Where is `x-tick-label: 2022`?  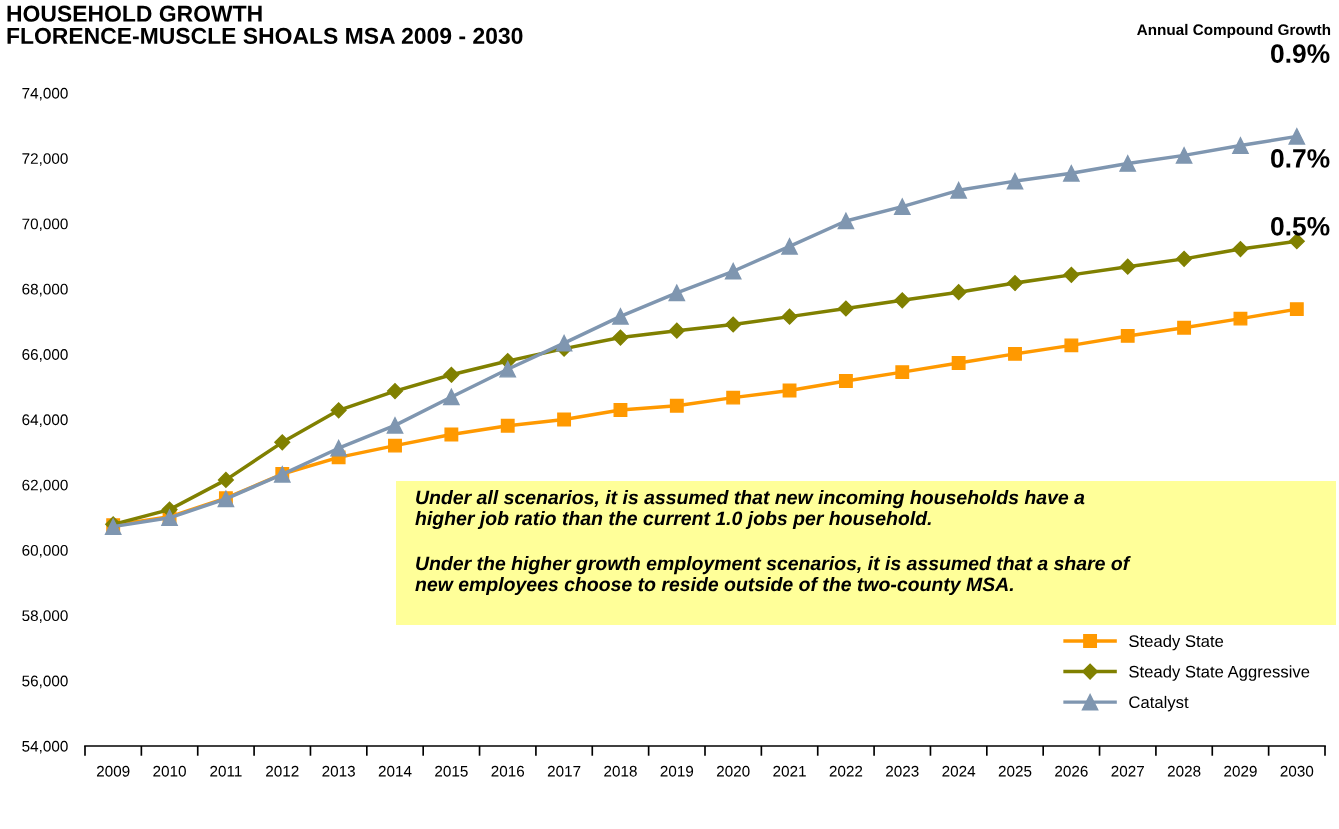
x-tick-label: 2022 is located at coordinates (846, 771).